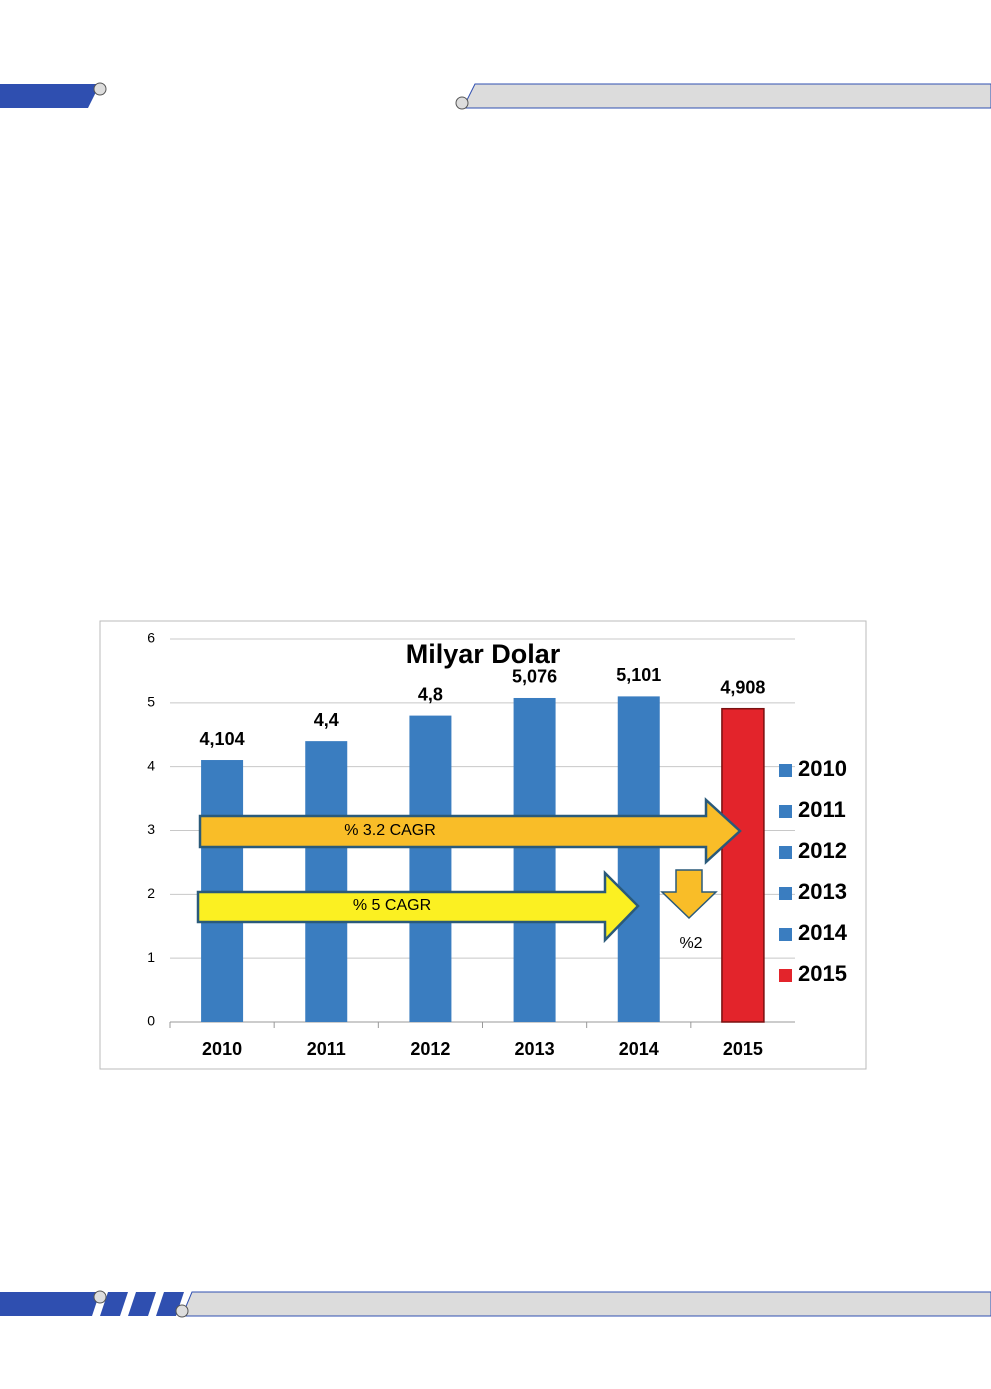  Describe the element at coordinates (151, 1021) in the screenshot. I see `y-tick-label: 0` at that location.